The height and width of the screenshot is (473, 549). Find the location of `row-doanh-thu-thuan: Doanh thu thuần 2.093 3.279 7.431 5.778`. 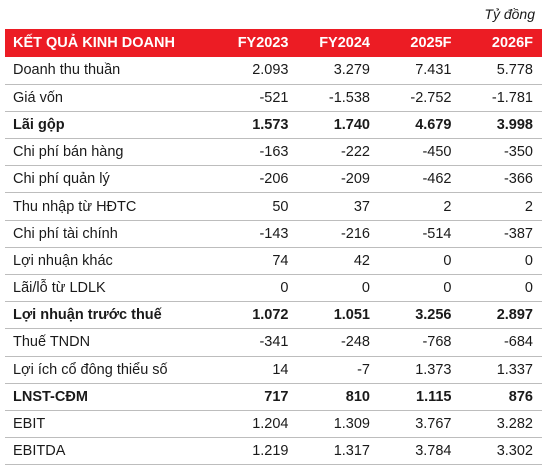

row-doanh-thu-thuan: Doanh thu thuần 2.093 3.279 7.431 5.778 is located at coordinates (273, 71).